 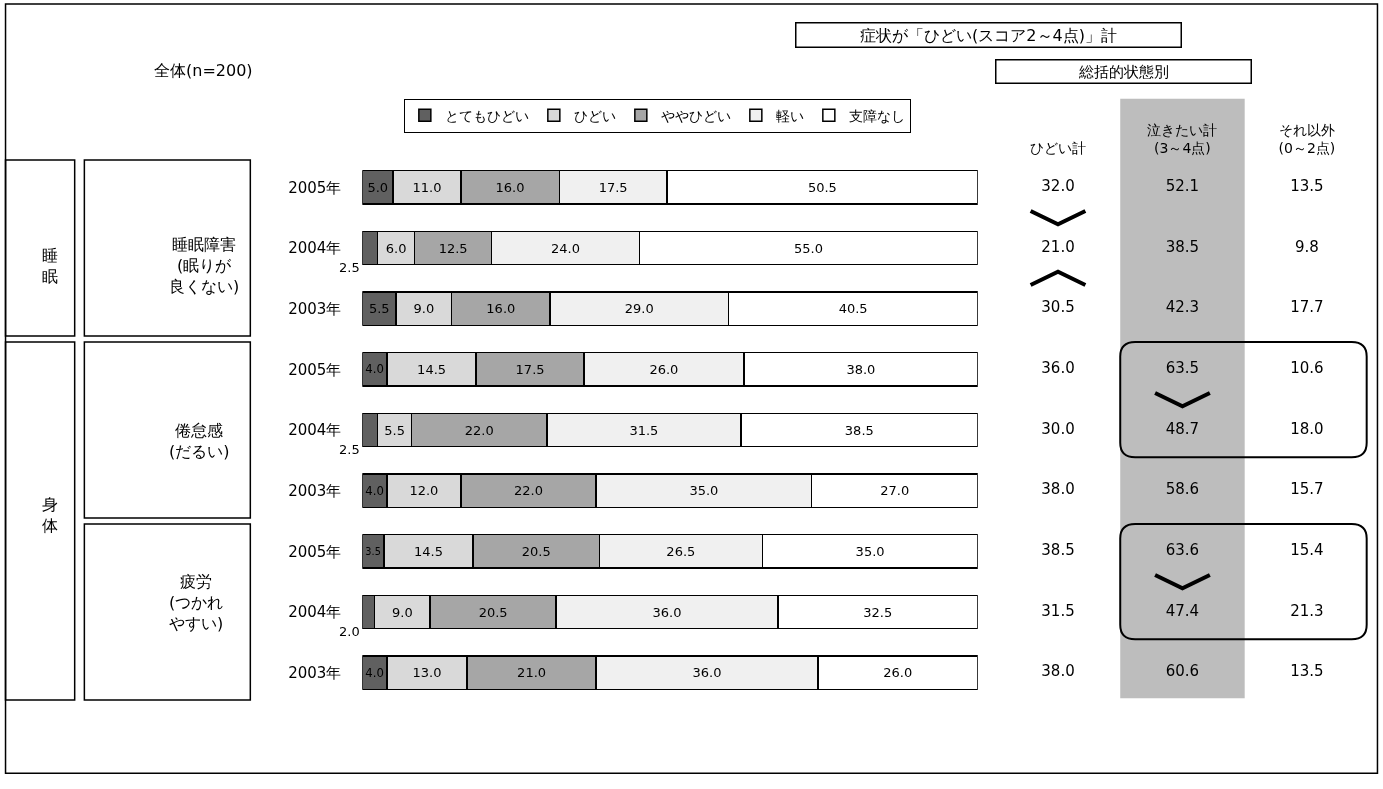 What do you see at coordinates (1058, 307) in the screenshot?
I see `text: 30.5` at bounding box center [1058, 307].